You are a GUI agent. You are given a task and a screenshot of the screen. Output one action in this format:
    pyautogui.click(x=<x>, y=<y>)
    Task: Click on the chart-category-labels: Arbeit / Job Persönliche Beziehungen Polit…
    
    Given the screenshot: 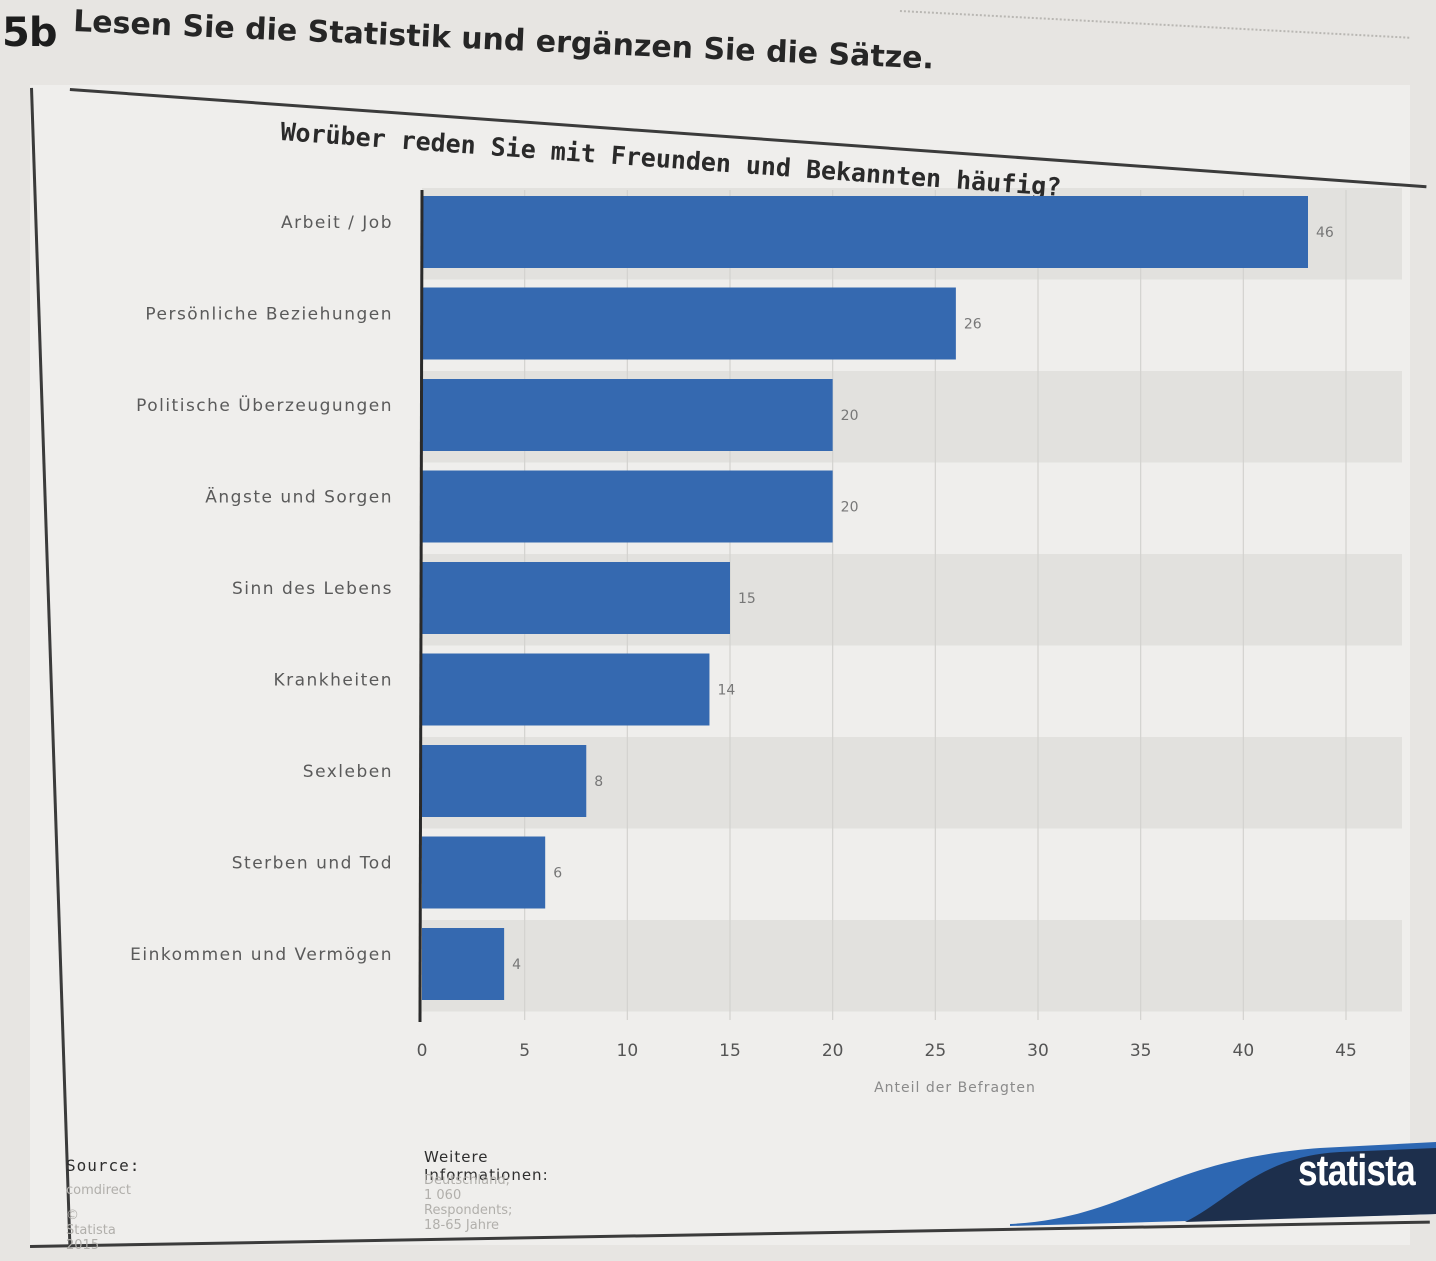 What is the action you would take?
    pyautogui.click(x=261, y=589)
    